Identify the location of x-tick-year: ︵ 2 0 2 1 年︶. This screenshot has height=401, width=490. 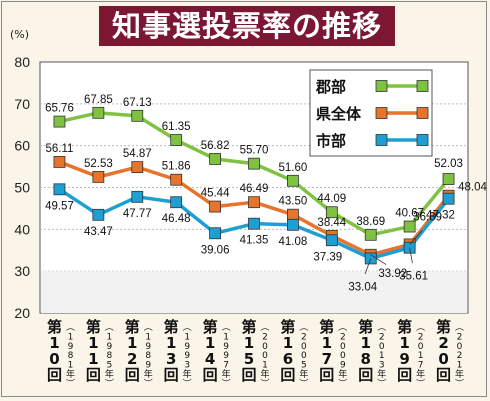
(459, 356).